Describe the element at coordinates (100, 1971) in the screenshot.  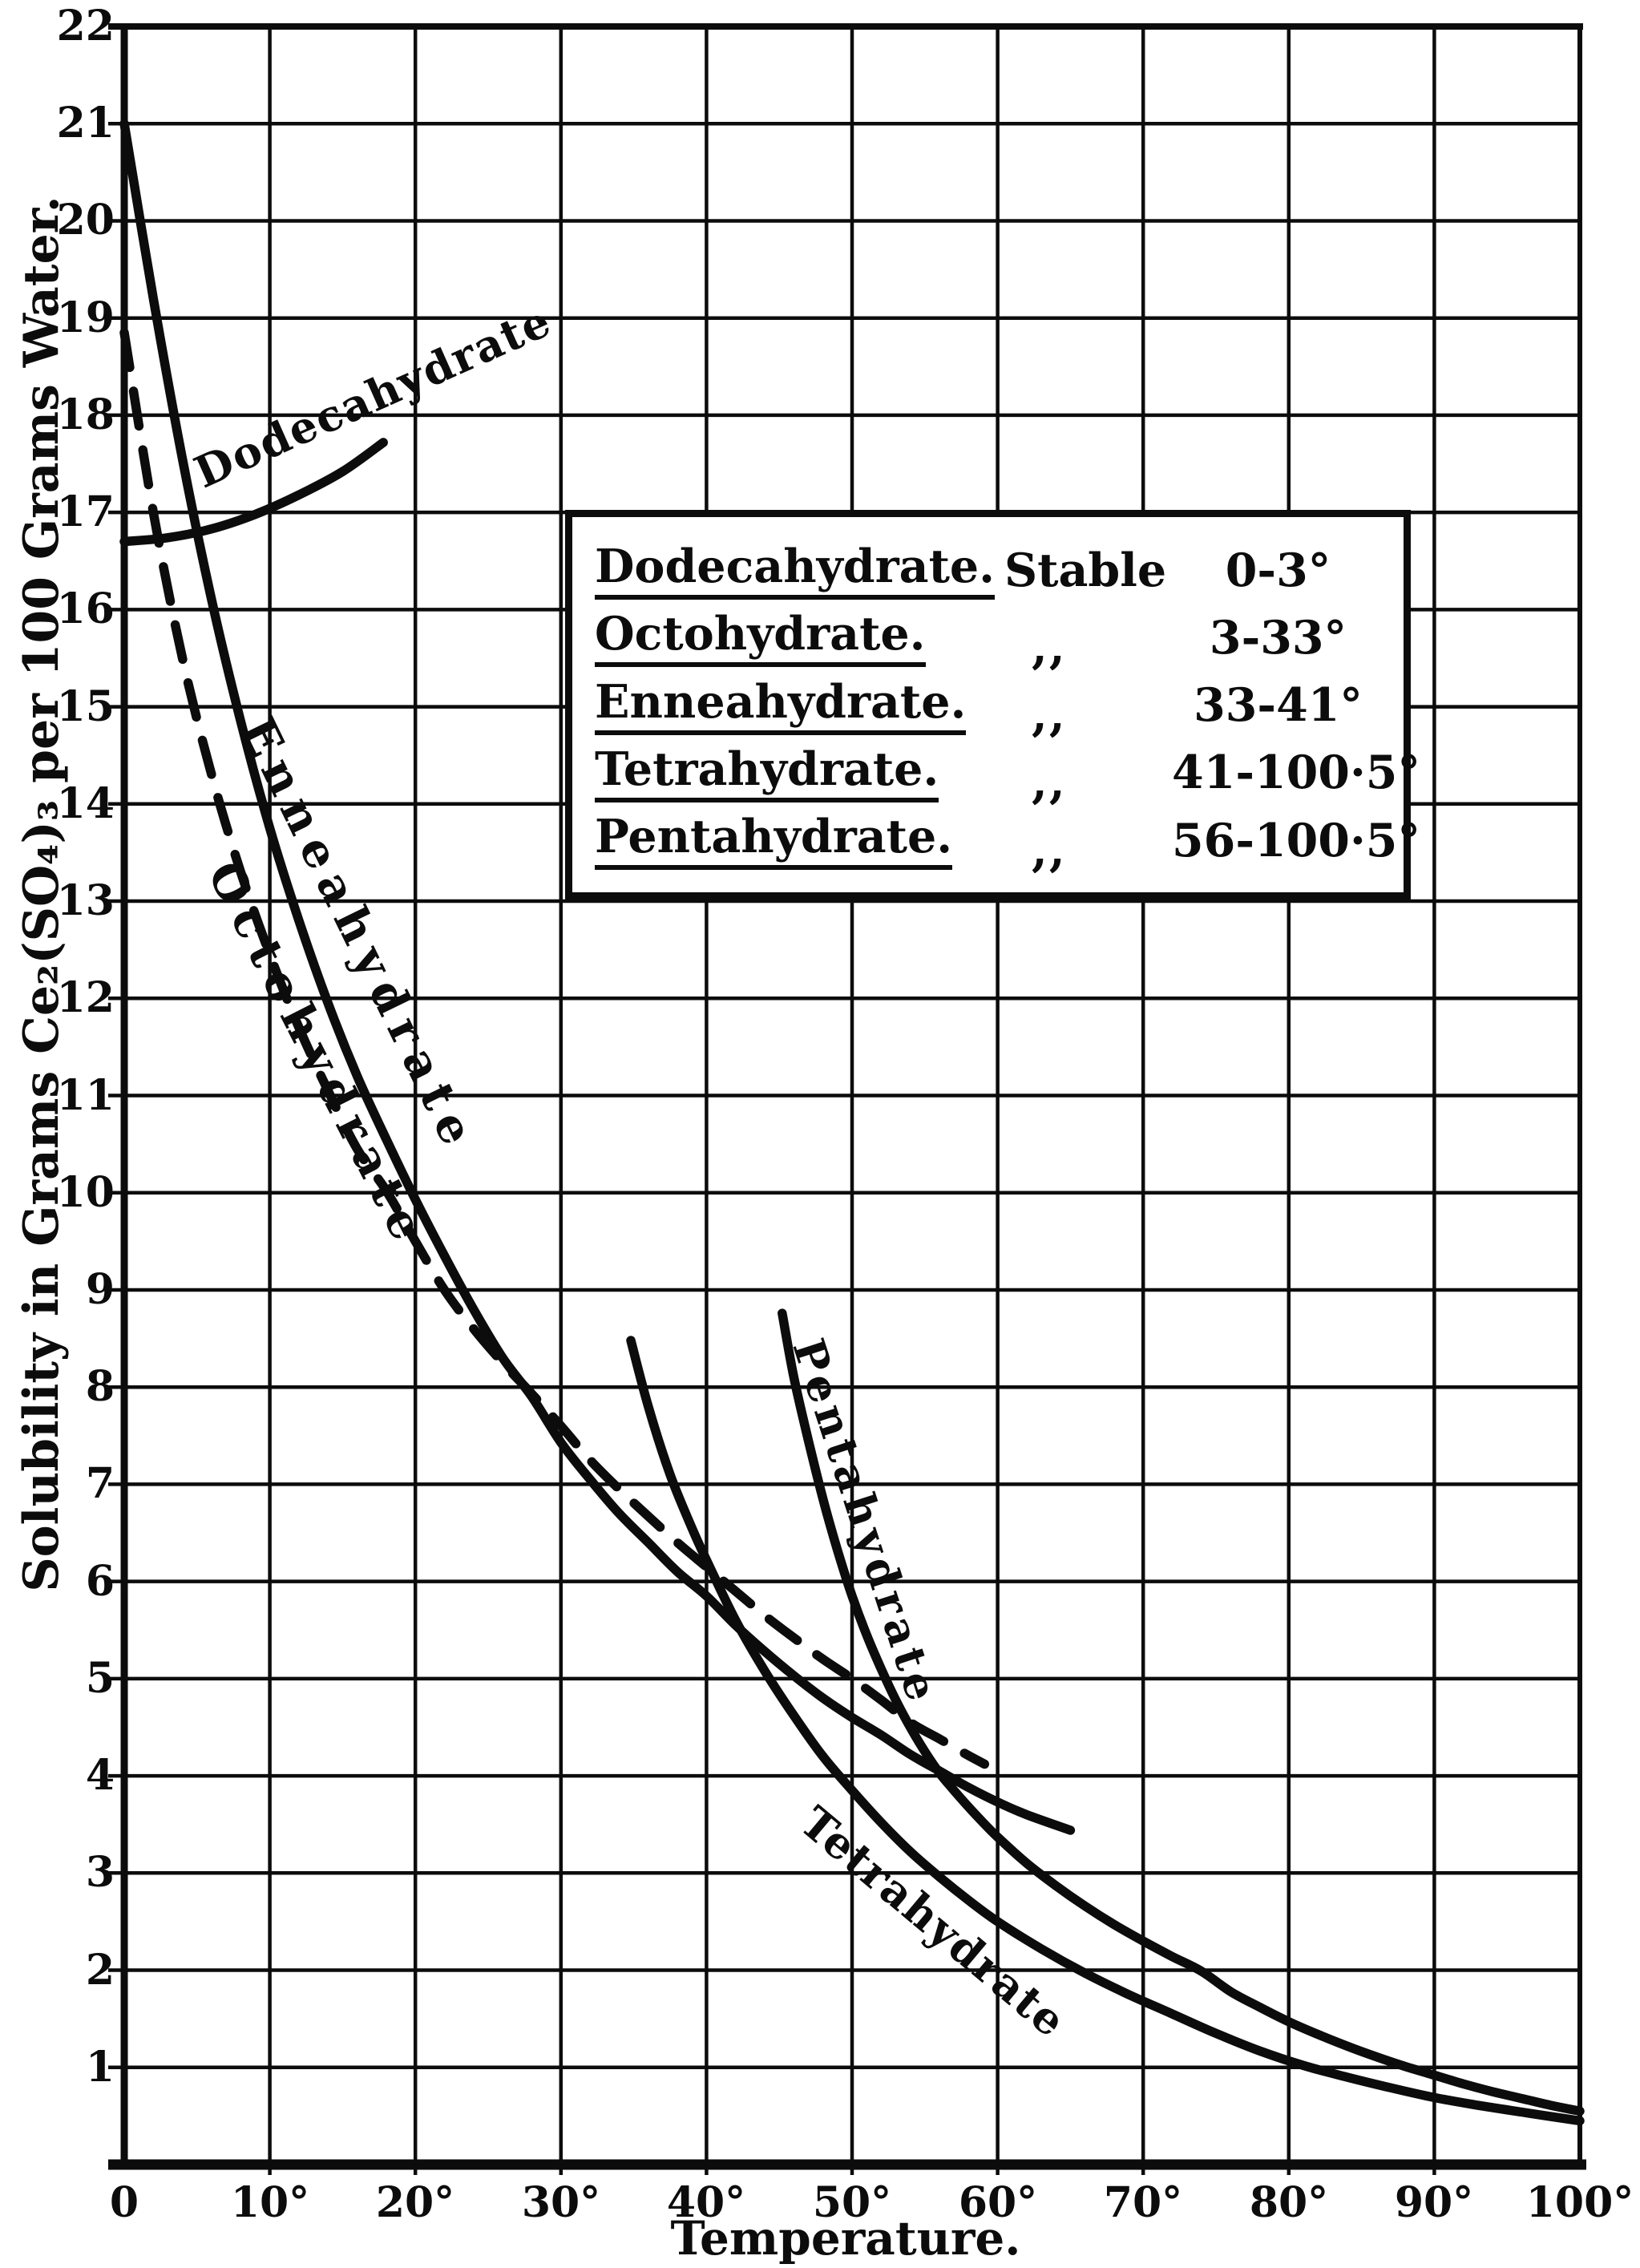
I see `y-tick-label: 2` at that location.